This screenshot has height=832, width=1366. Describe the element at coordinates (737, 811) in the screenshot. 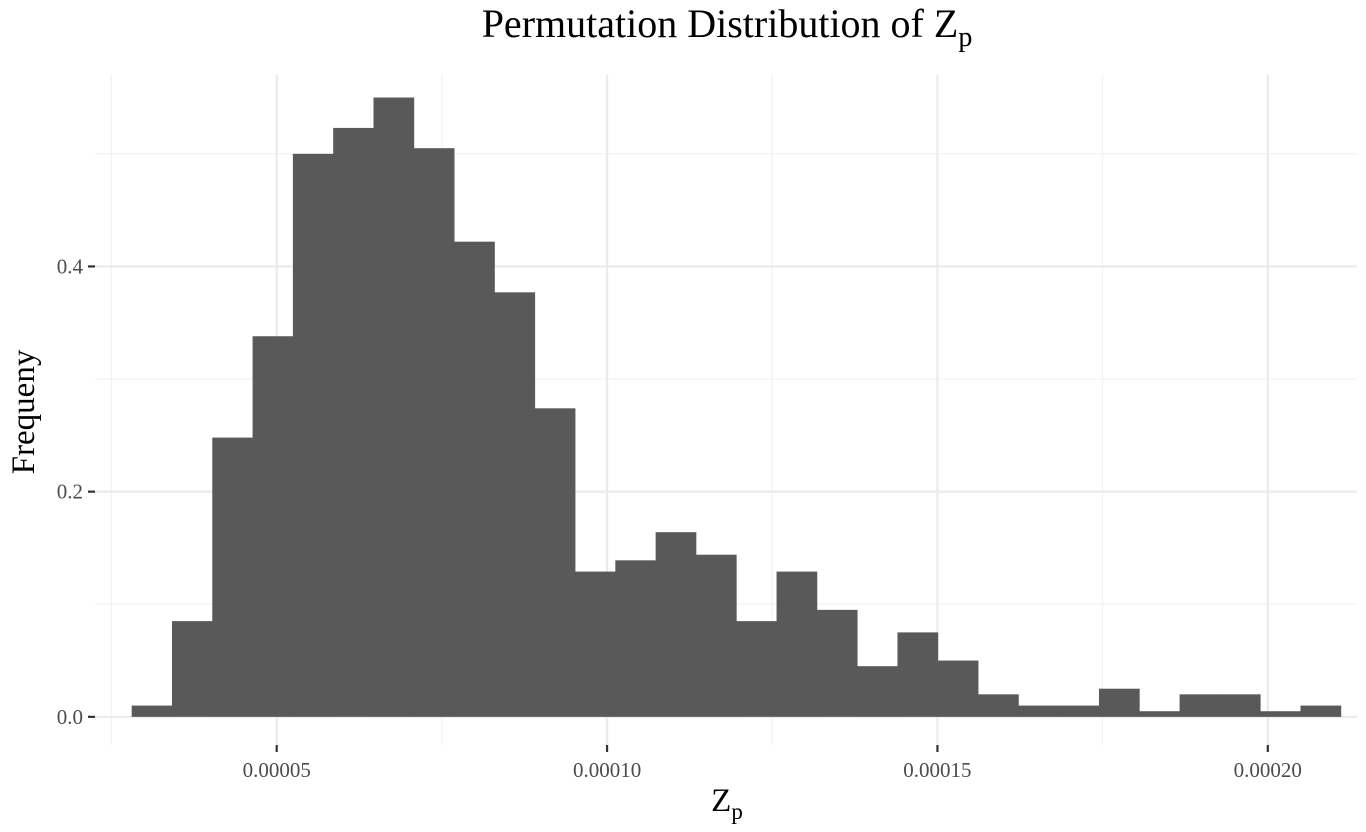

I see `x-axis-title-subscript: p` at that location.